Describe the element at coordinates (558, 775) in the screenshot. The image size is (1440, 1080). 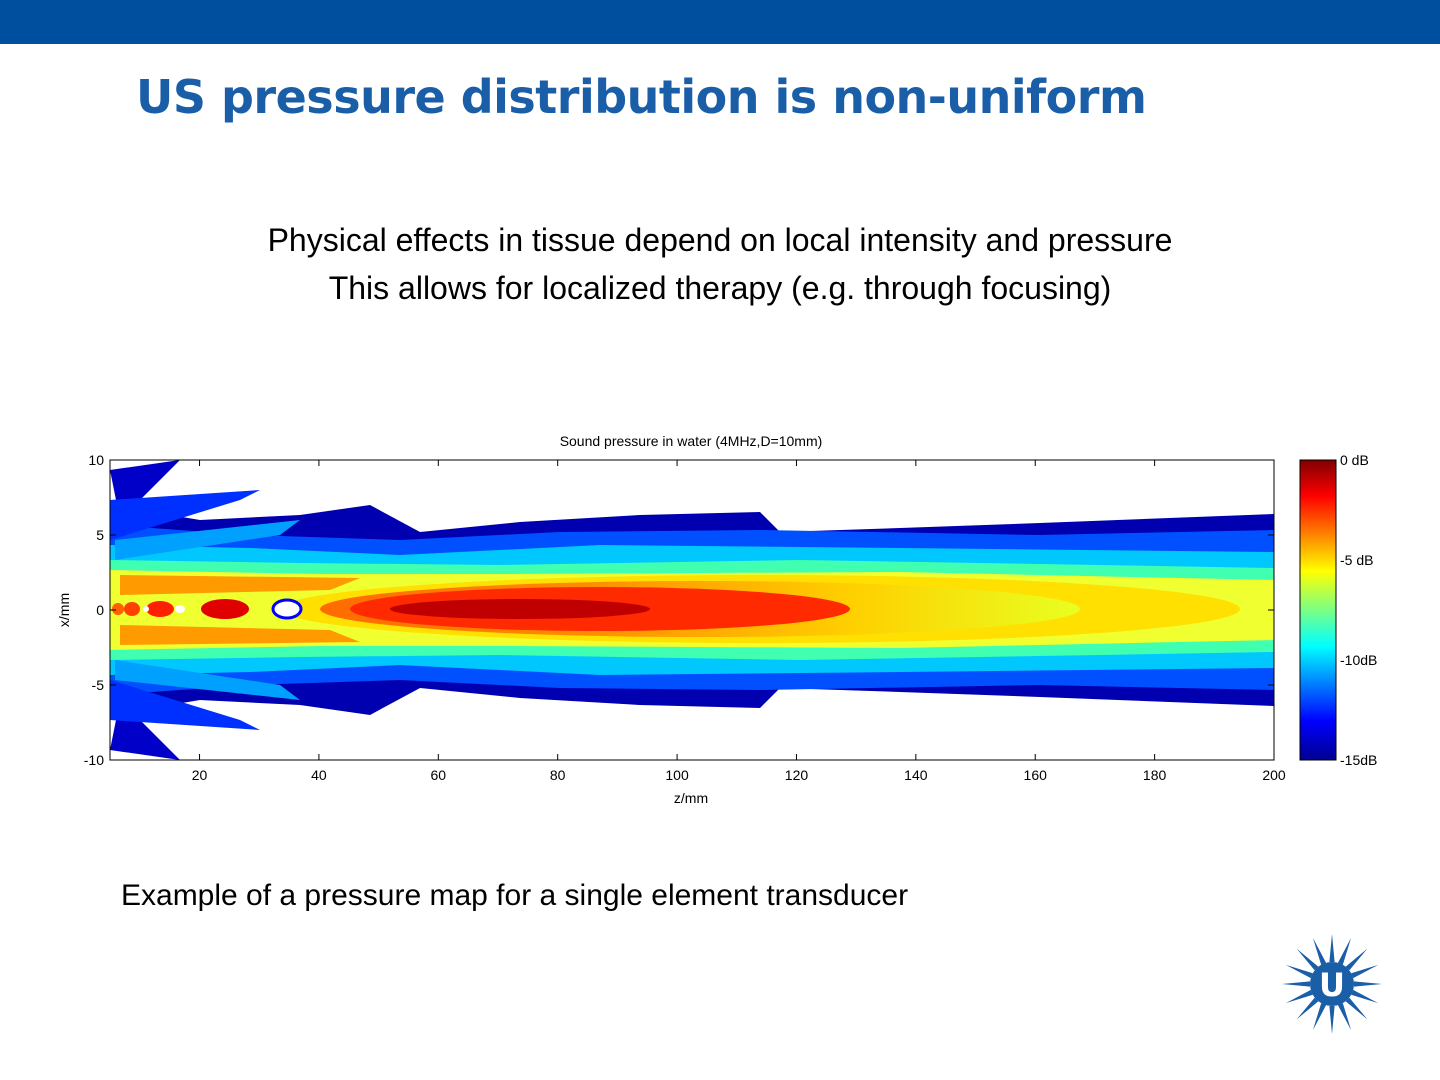
I see `x-tick-label: 80` at that location.